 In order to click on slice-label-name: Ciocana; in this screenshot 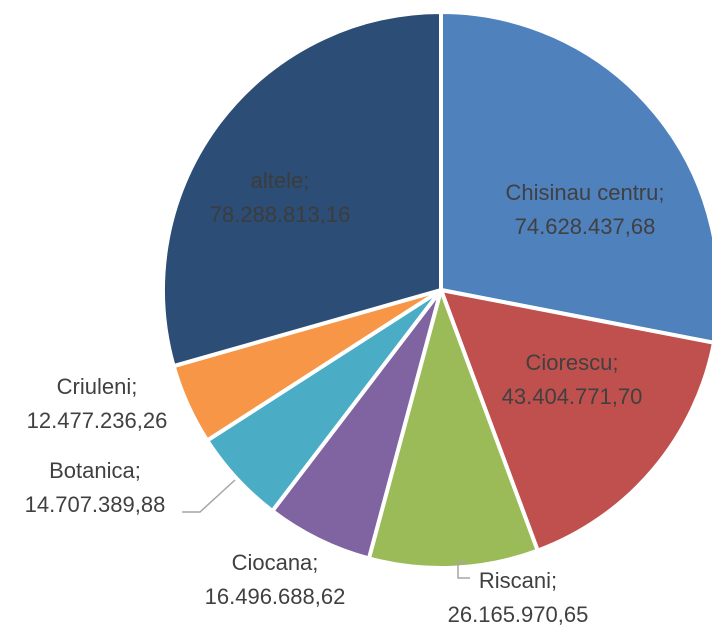, I will do `click(275, 562)`.